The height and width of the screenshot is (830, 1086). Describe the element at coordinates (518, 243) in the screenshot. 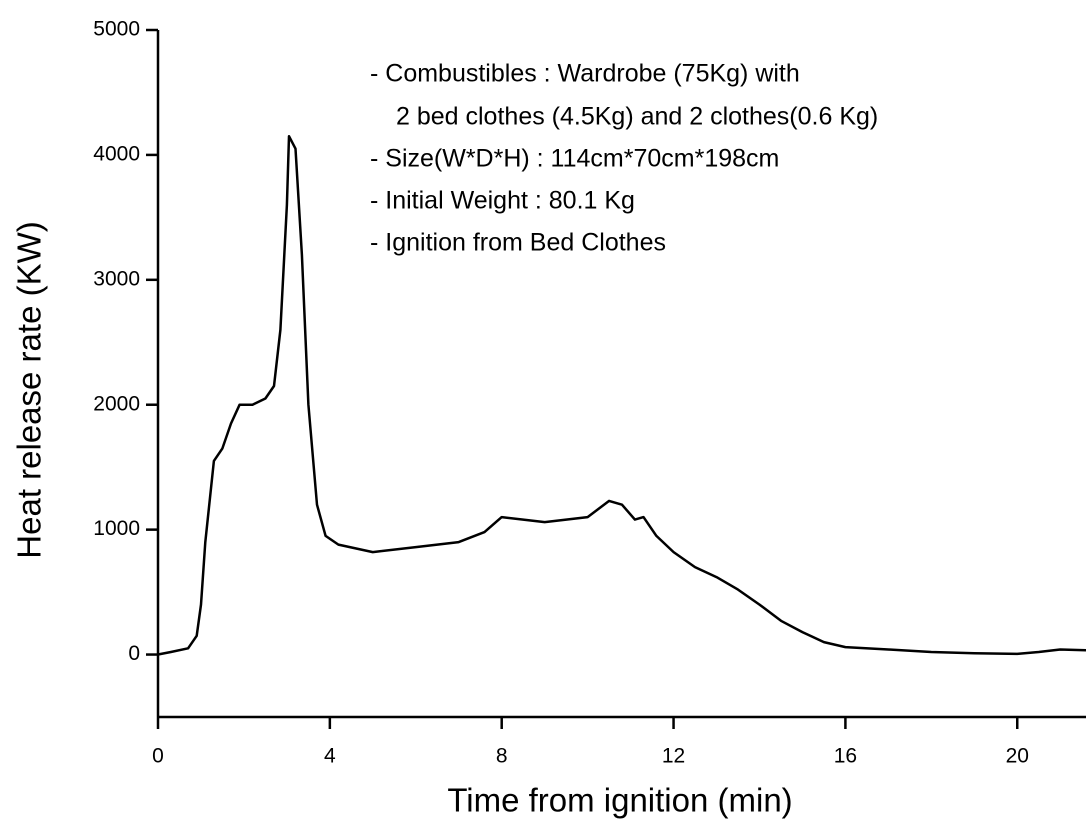

I see `annotation: - Ignition from Bed Clothes` at that location.